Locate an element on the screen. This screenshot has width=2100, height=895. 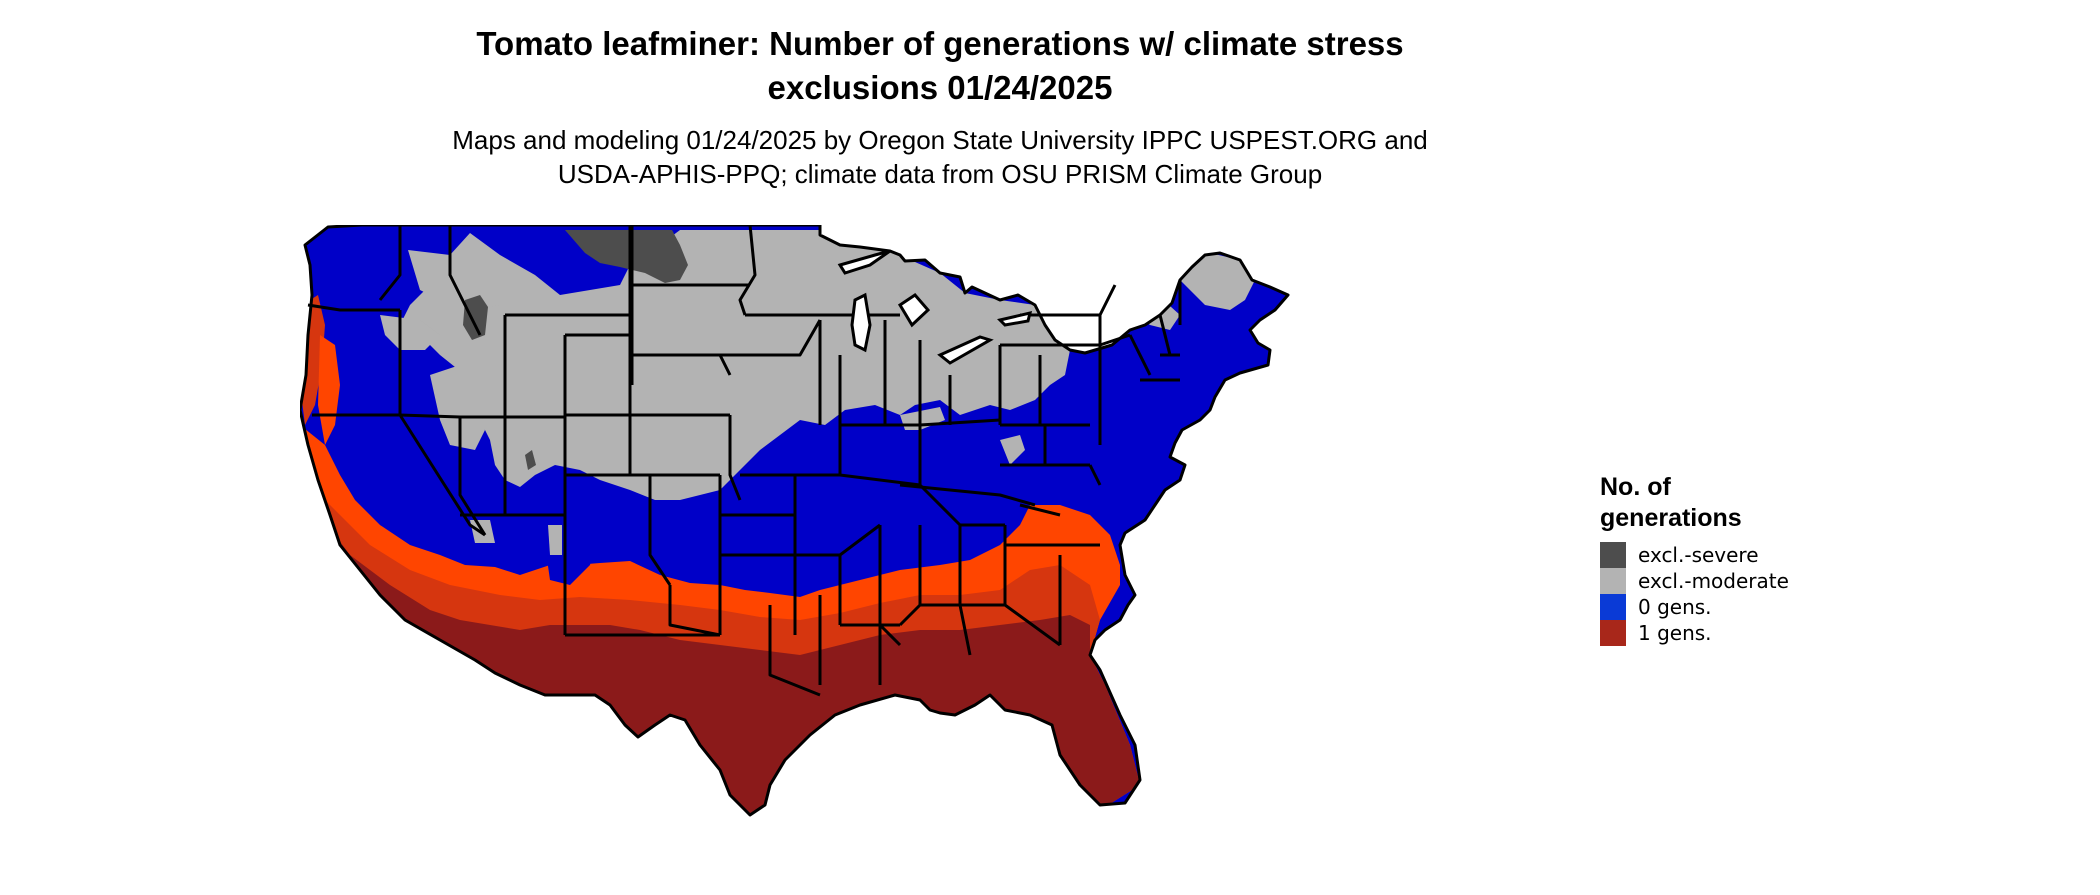
zone-excl-severe-colorado is located at coordinates (530, 460).